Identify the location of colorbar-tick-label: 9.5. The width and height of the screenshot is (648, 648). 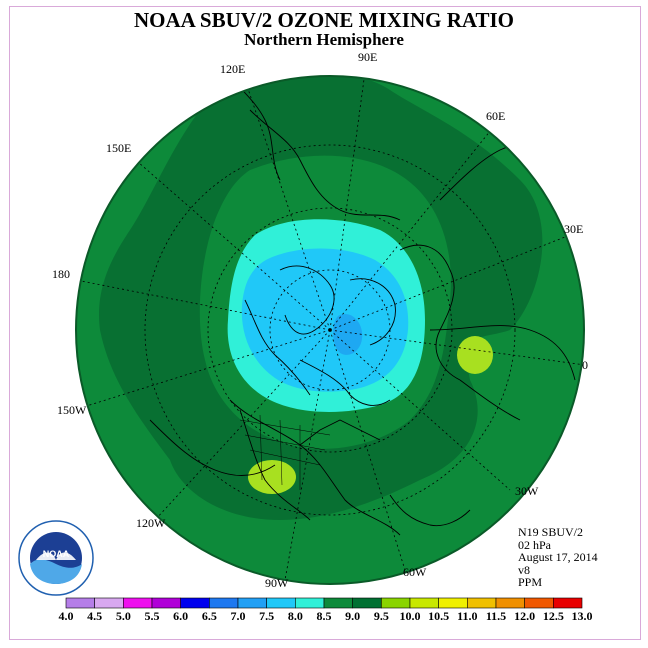
(381, 616).